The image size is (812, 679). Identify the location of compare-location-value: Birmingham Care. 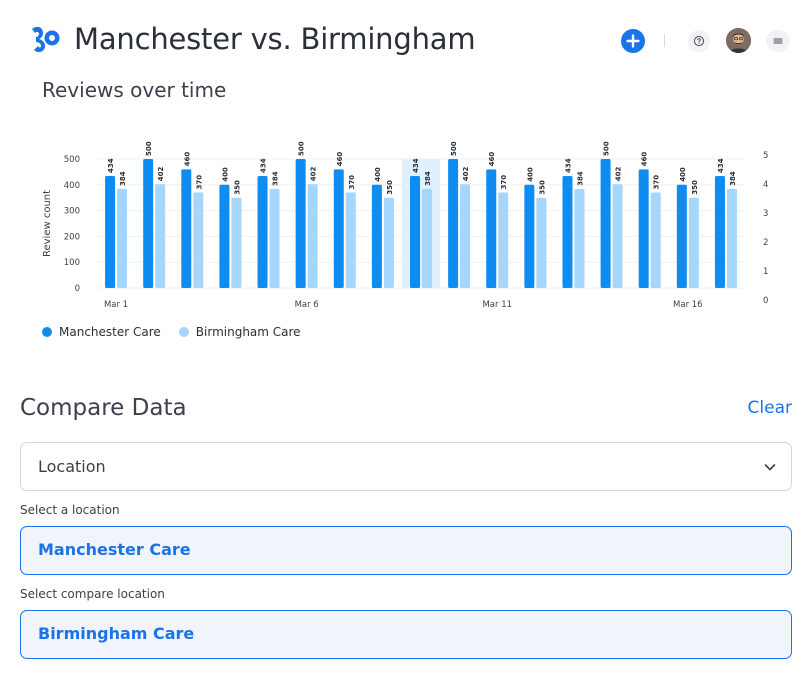
(116, 633).